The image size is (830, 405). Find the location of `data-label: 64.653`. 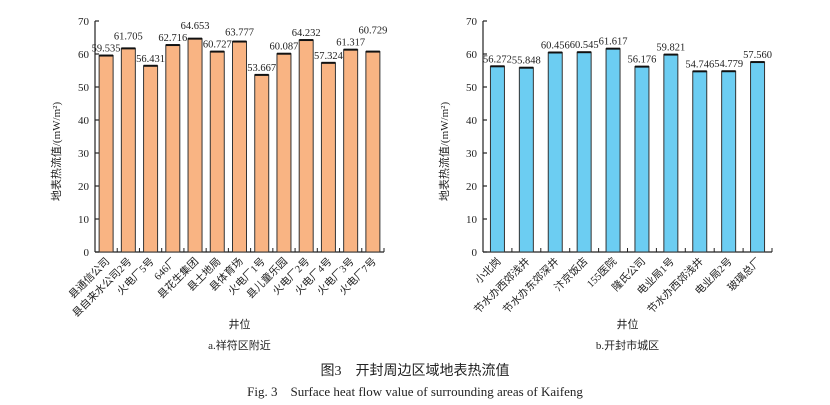

data-label: 64.653 is located at coordinates (195, 26).